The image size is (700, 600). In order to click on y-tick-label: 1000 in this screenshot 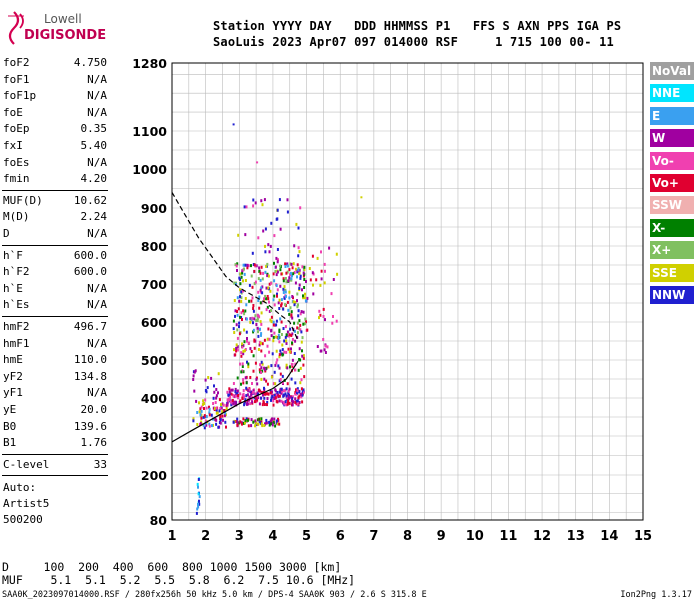, I will do `click(149, 169)`.